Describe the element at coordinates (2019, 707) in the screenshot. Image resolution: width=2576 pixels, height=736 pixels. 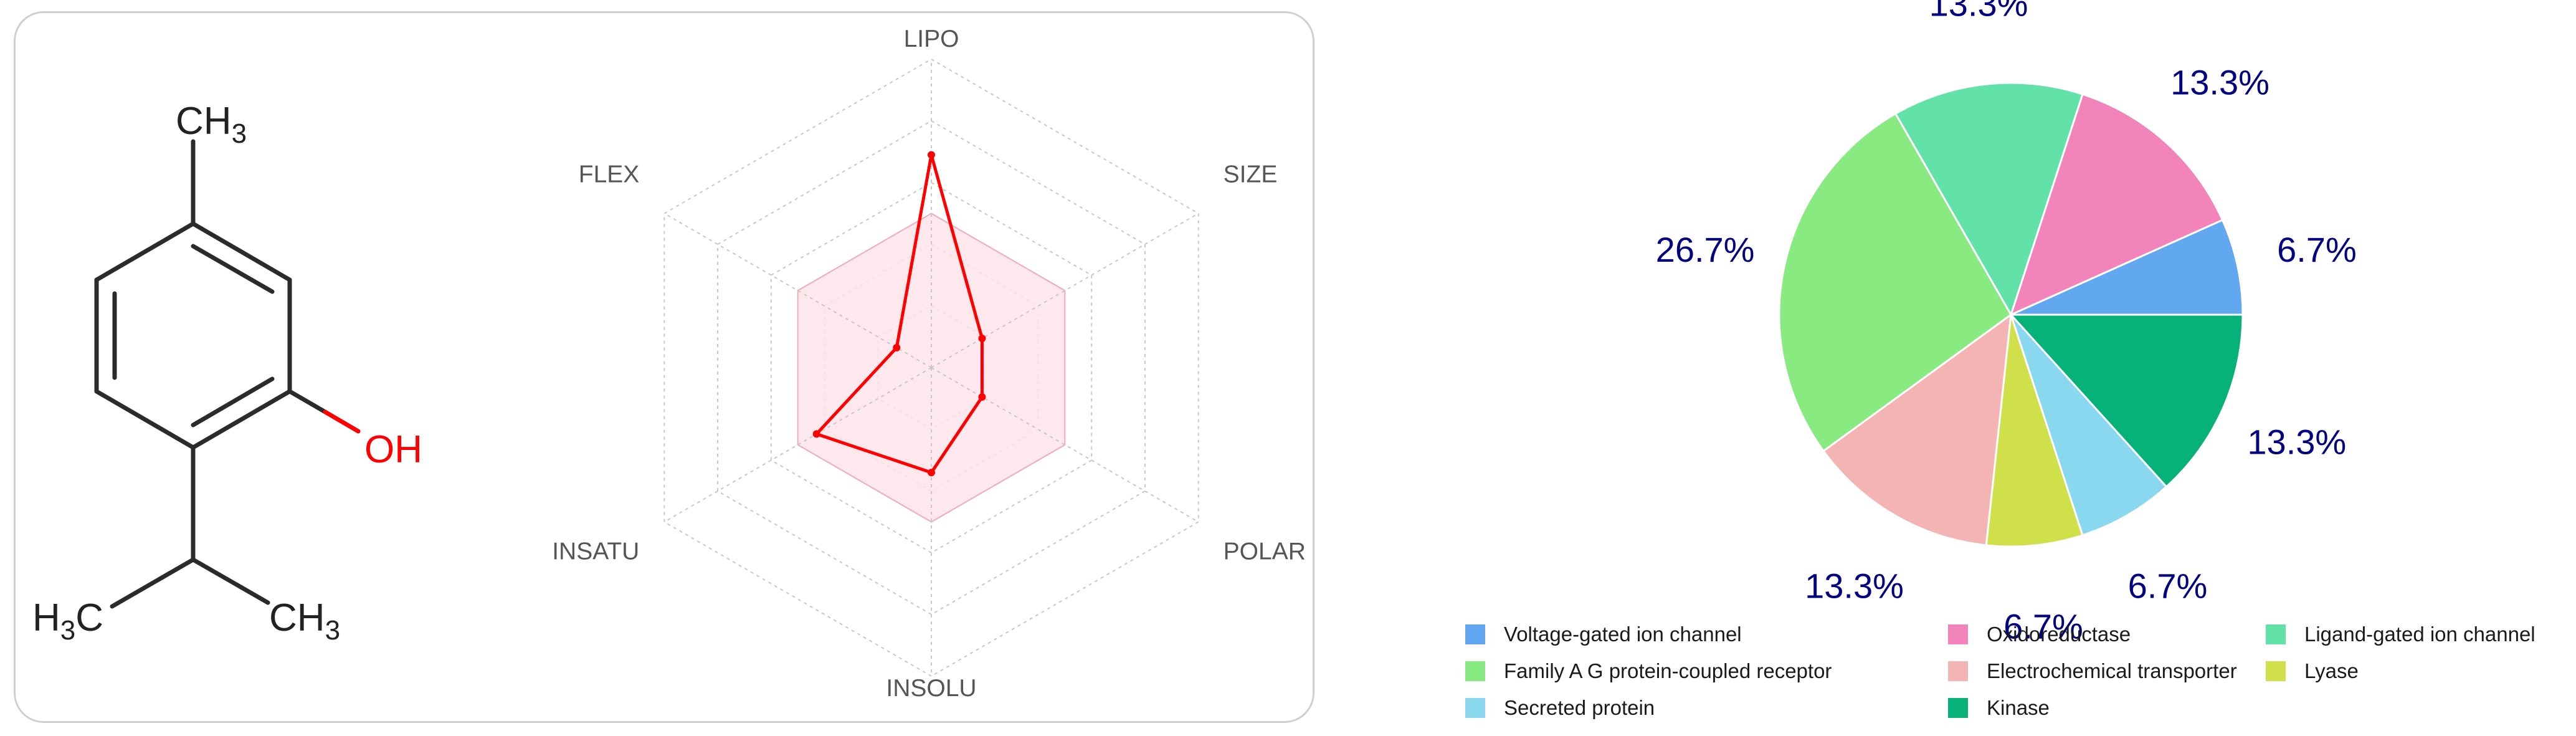
I see `legend-label: Kinase` at that location.